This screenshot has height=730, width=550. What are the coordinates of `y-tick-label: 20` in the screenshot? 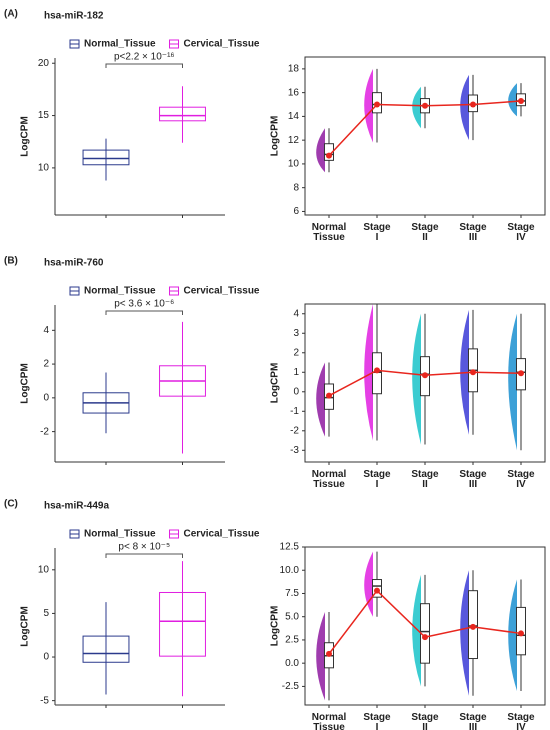 It's located at (44, 63).